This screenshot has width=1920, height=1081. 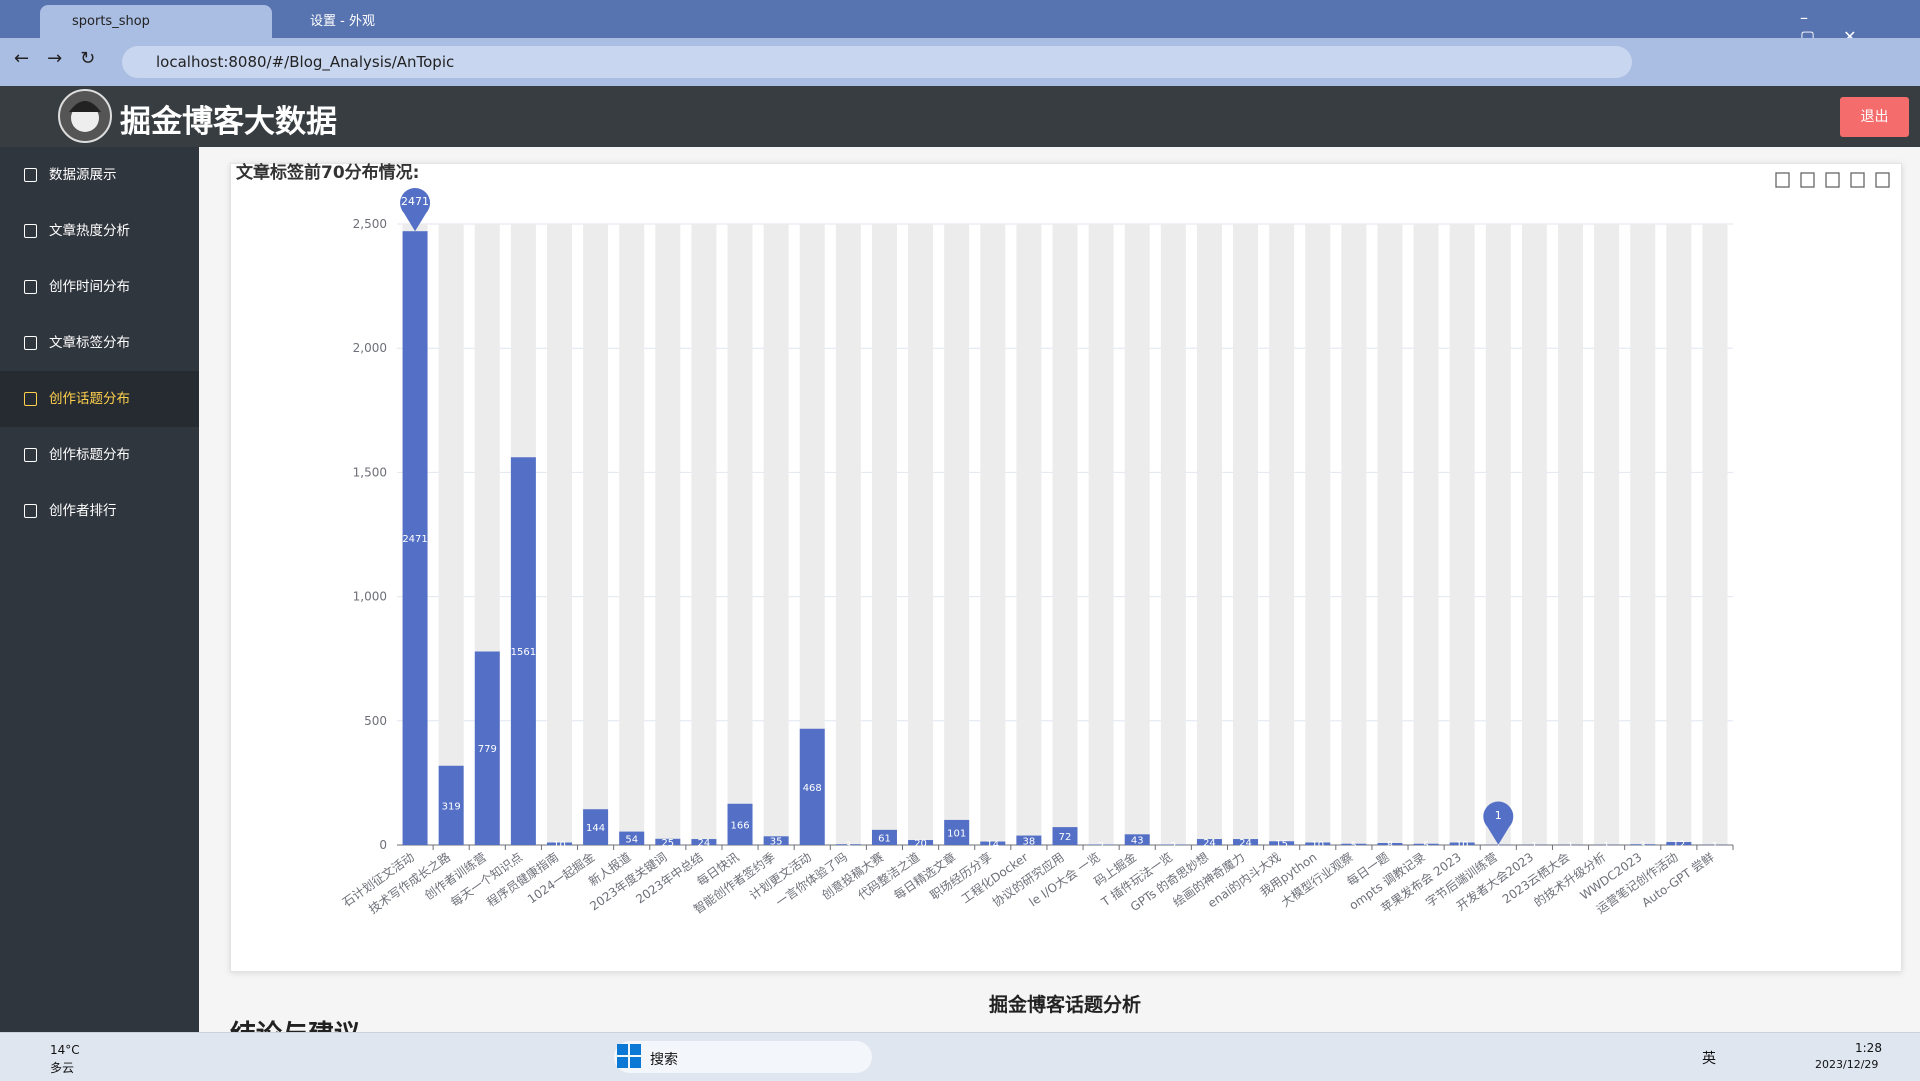 I want to click on value-label: 35, so click(x=776, y=842).